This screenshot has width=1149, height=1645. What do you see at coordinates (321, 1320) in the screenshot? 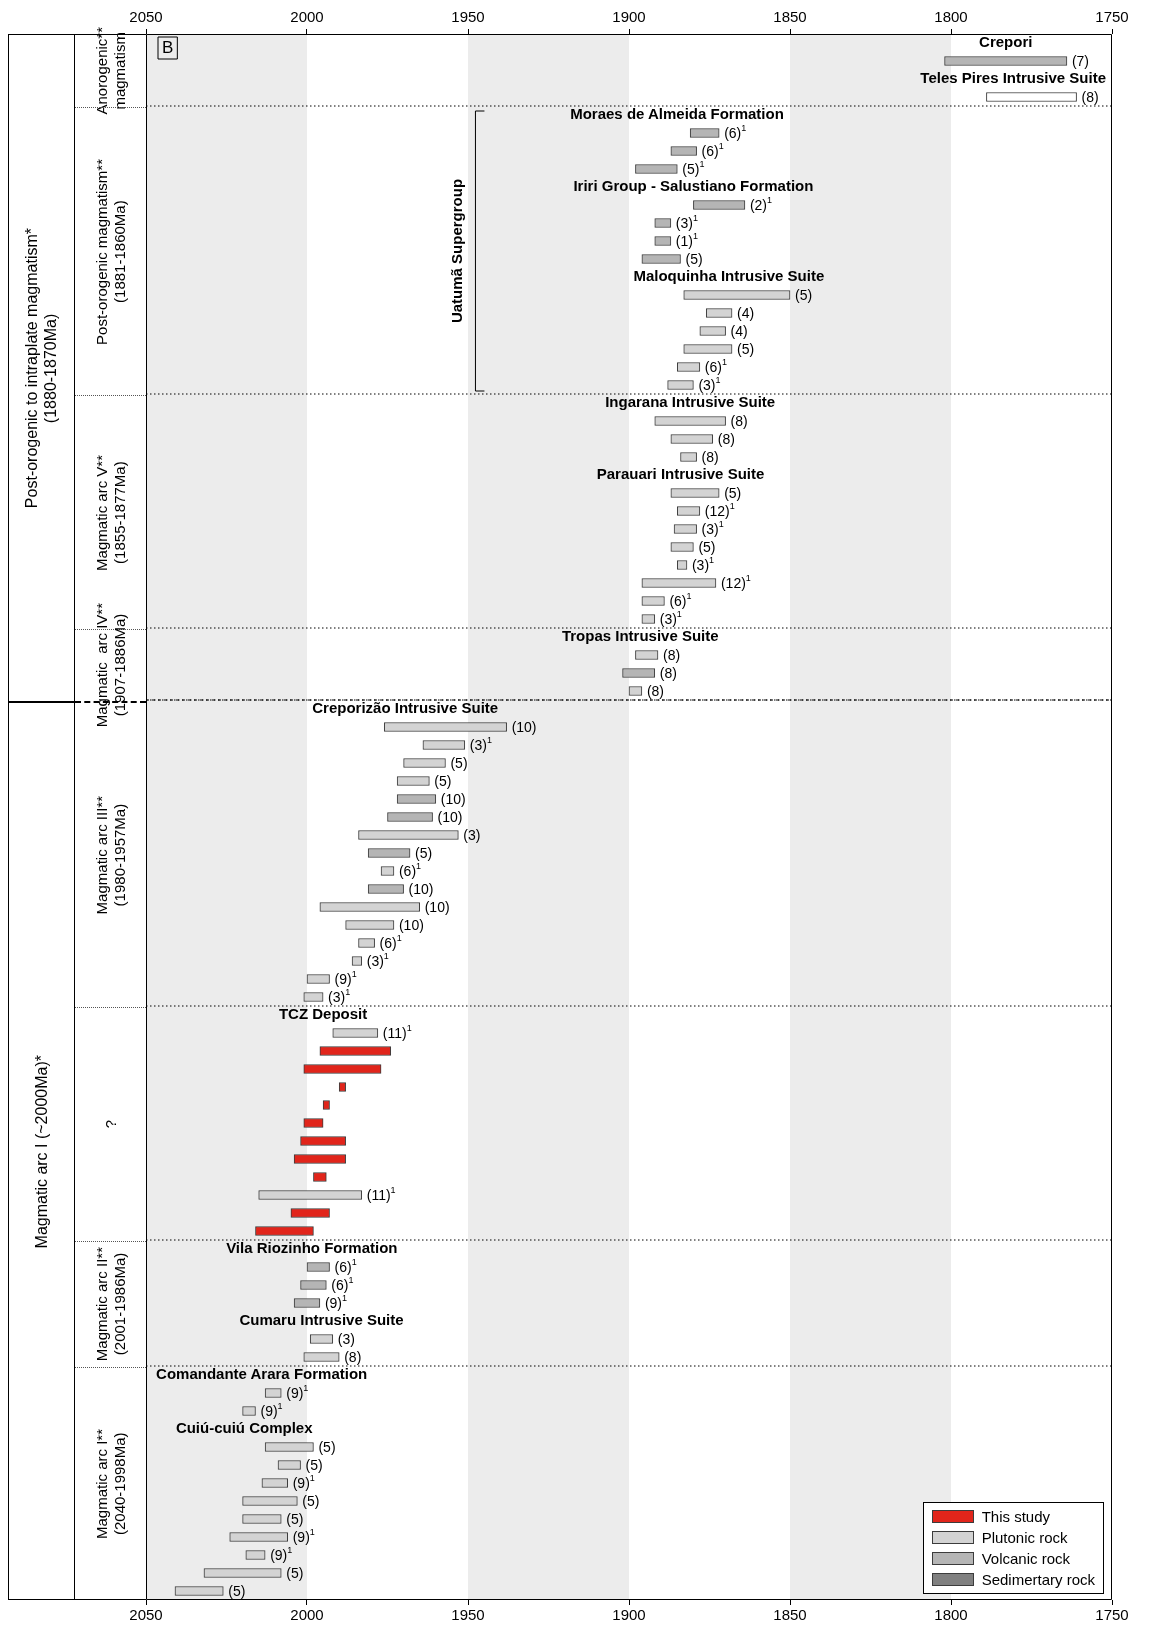
I see `y-tick-label: Cumaru Intrusive Suite` at bounding box center [321, 1320].